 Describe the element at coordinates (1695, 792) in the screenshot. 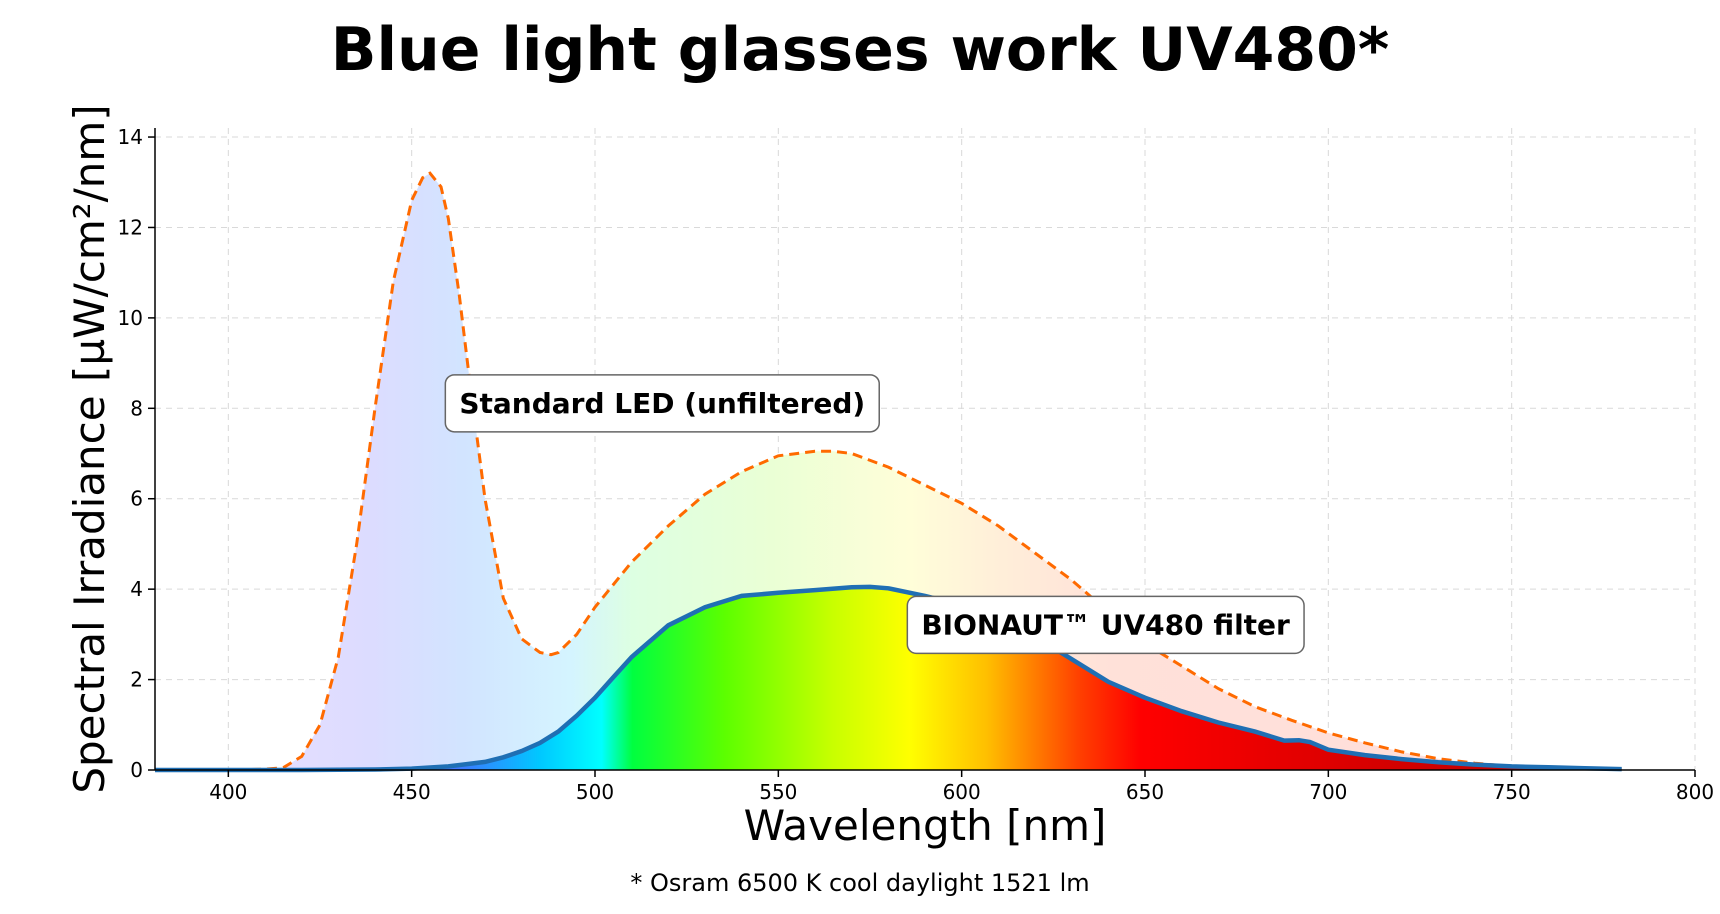

I see `x-tick-label: 800` at that location.